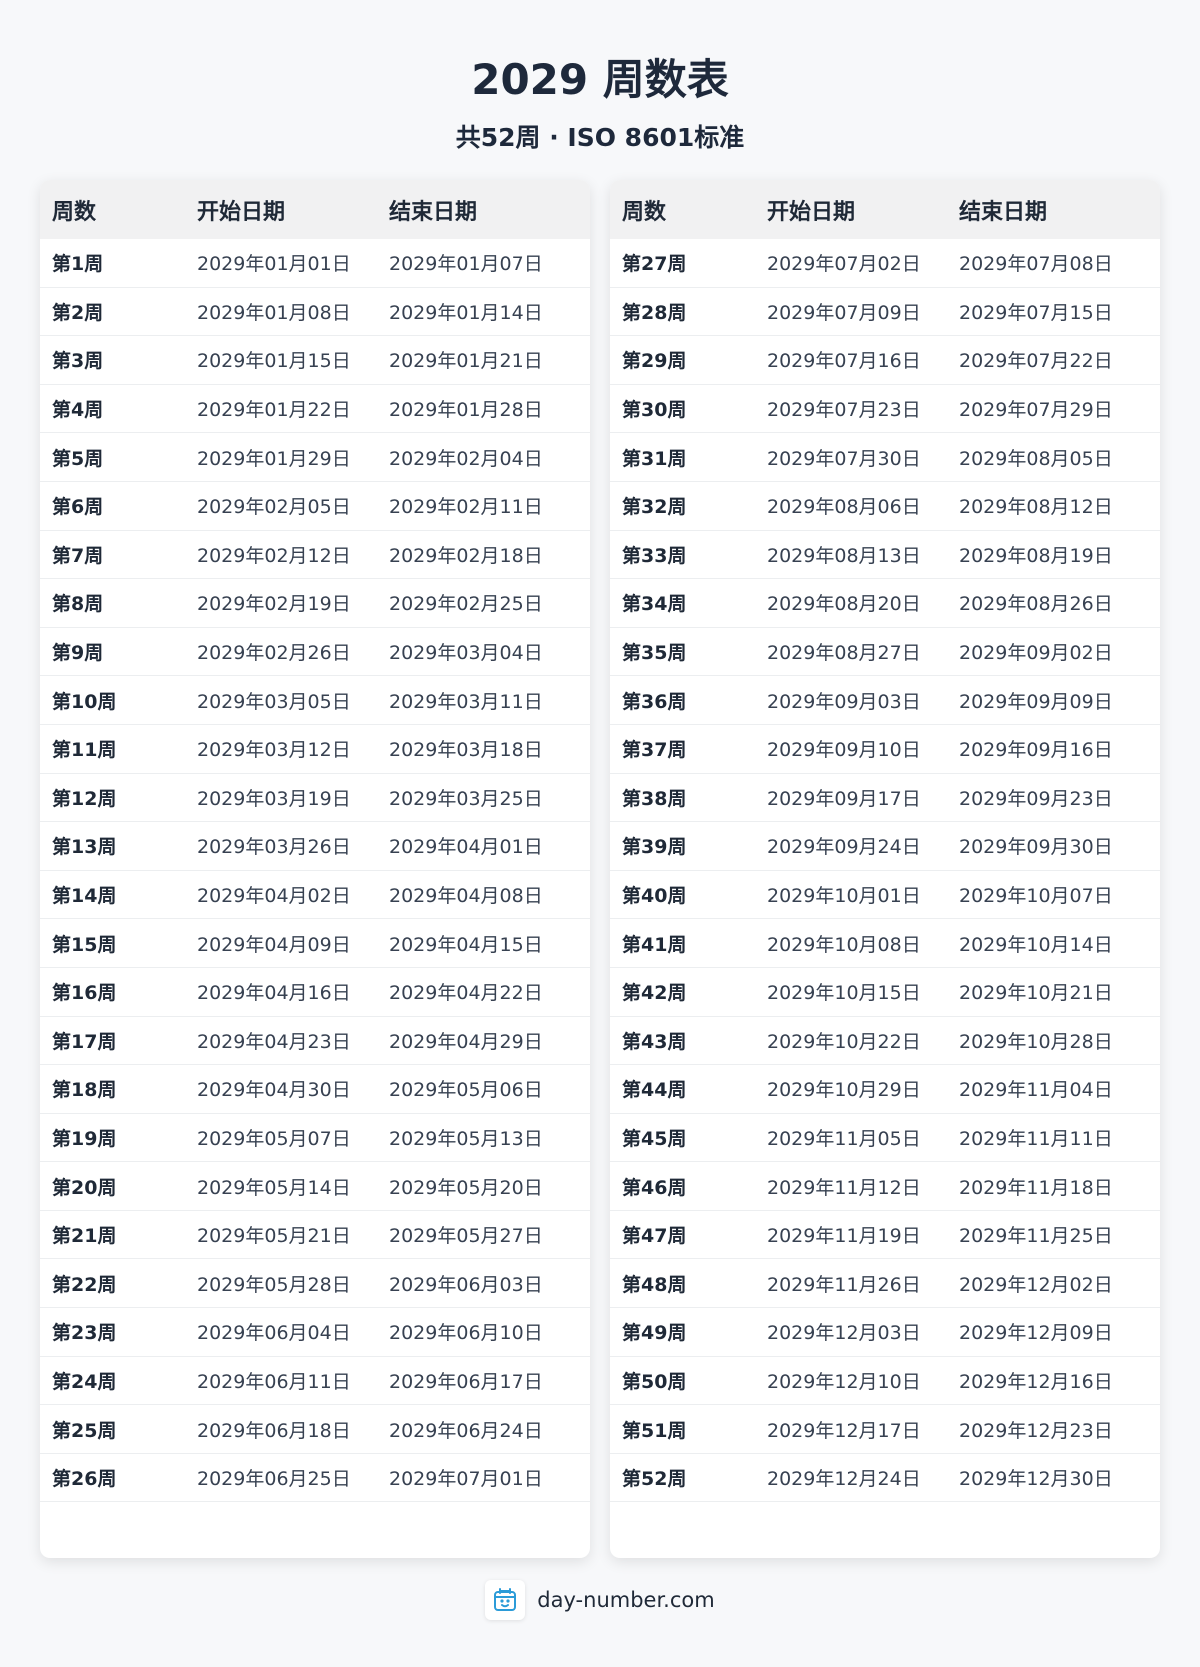 This screenshot has height=1667, width=1200. I want to click on start-date-cell: 2029年01月29日, so click(274, 458).